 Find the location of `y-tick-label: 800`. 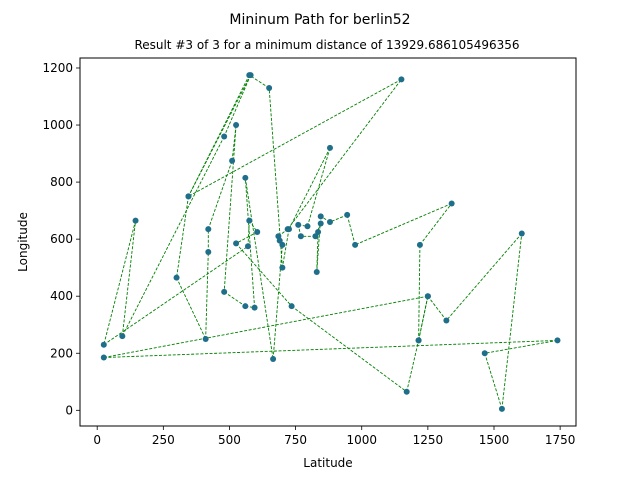

y-tick-label: 800 is located at coordinates (61, 182).